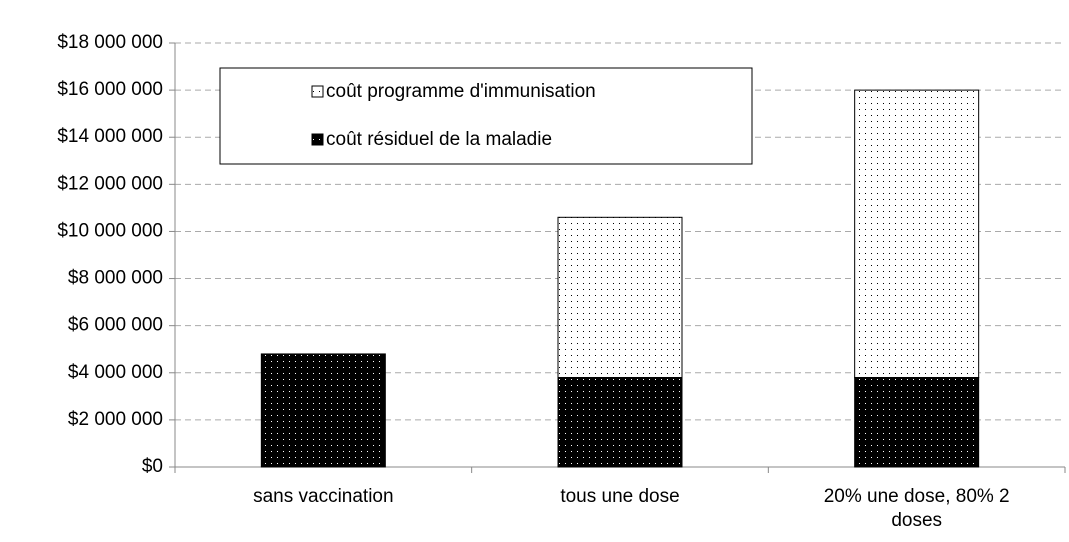  I want to click on y-tick-label: $14 000 000, so click(110, 136).